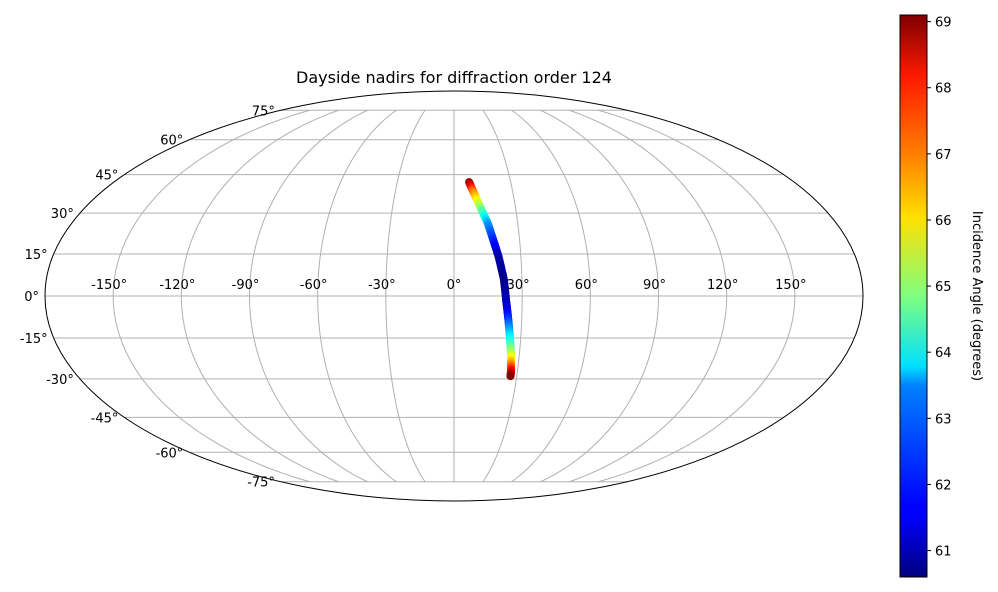 This screenshot has width=998, height=592. I want to click on chart-title: Dayside nadirs for diffraction order 124, so click(454, 77).